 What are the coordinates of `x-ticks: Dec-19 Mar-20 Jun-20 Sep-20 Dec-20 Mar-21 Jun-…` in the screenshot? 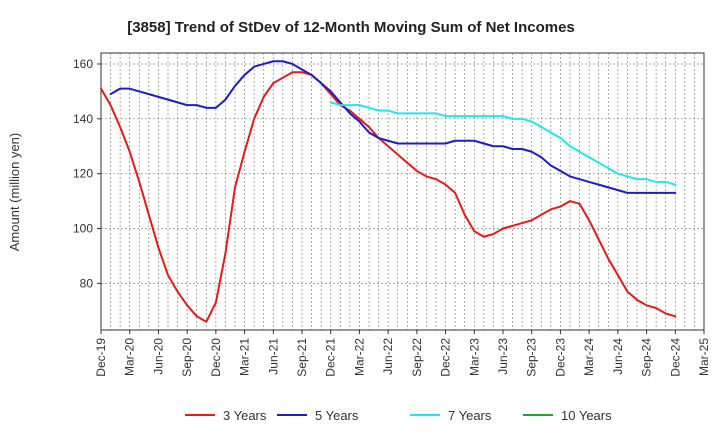 It's located at (402, 353).